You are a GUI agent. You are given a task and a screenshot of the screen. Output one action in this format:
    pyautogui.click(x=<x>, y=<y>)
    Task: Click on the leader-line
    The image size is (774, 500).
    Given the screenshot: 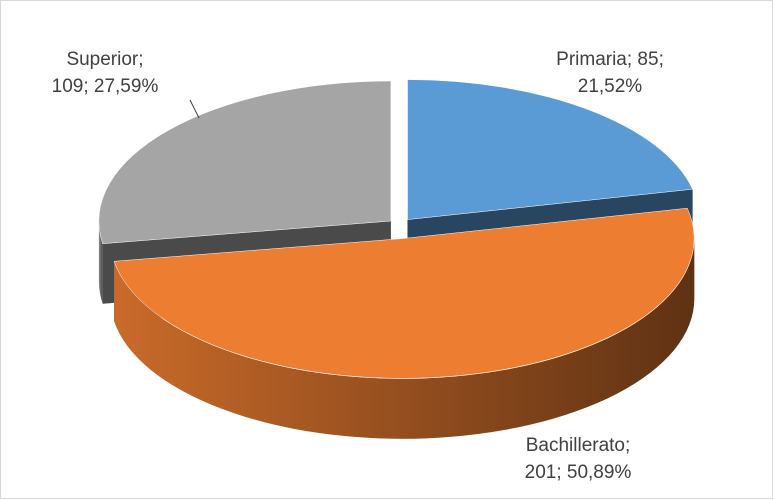 What is the action you would take?
    pyautogui.click(x=194, y=109)
    